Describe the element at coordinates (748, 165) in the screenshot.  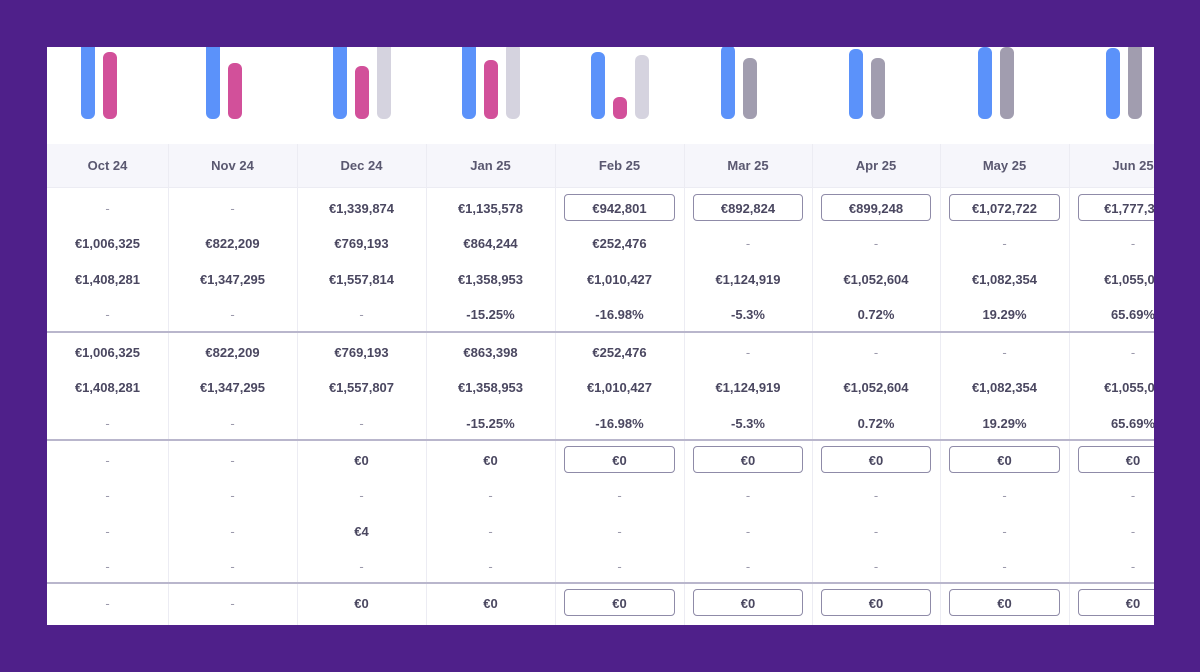
I see `column-header-mar-25: Mar 25` at that location.